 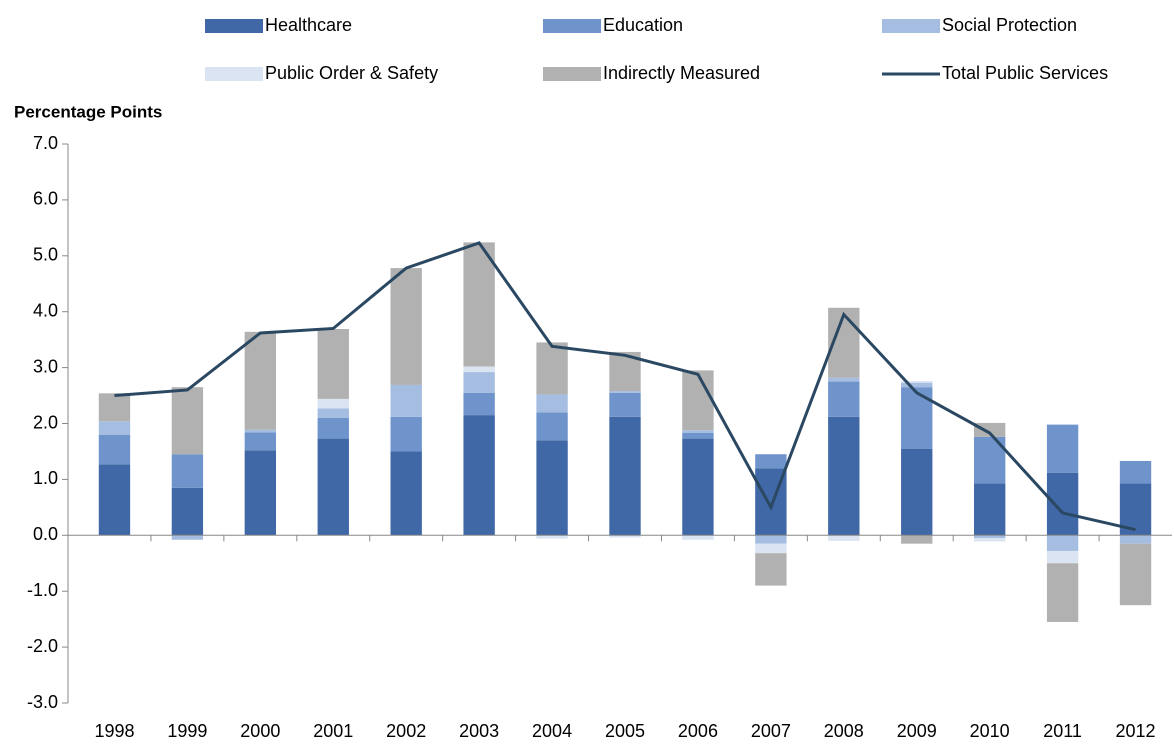 I want to click on y-tick-label: 1.0, so click(x=45, y=478).